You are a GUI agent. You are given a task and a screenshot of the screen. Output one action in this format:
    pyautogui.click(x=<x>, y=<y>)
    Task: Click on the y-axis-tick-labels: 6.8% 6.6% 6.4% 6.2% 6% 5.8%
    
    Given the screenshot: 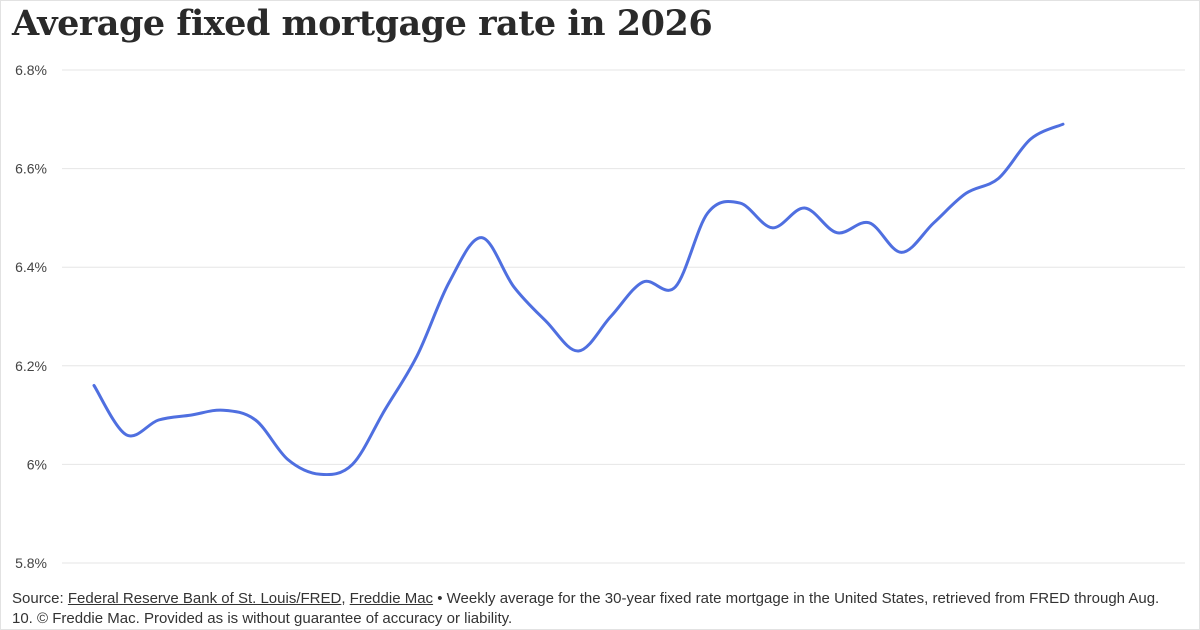 What is the action you would take?
    pyautogui.click(x=31, y=316)
    